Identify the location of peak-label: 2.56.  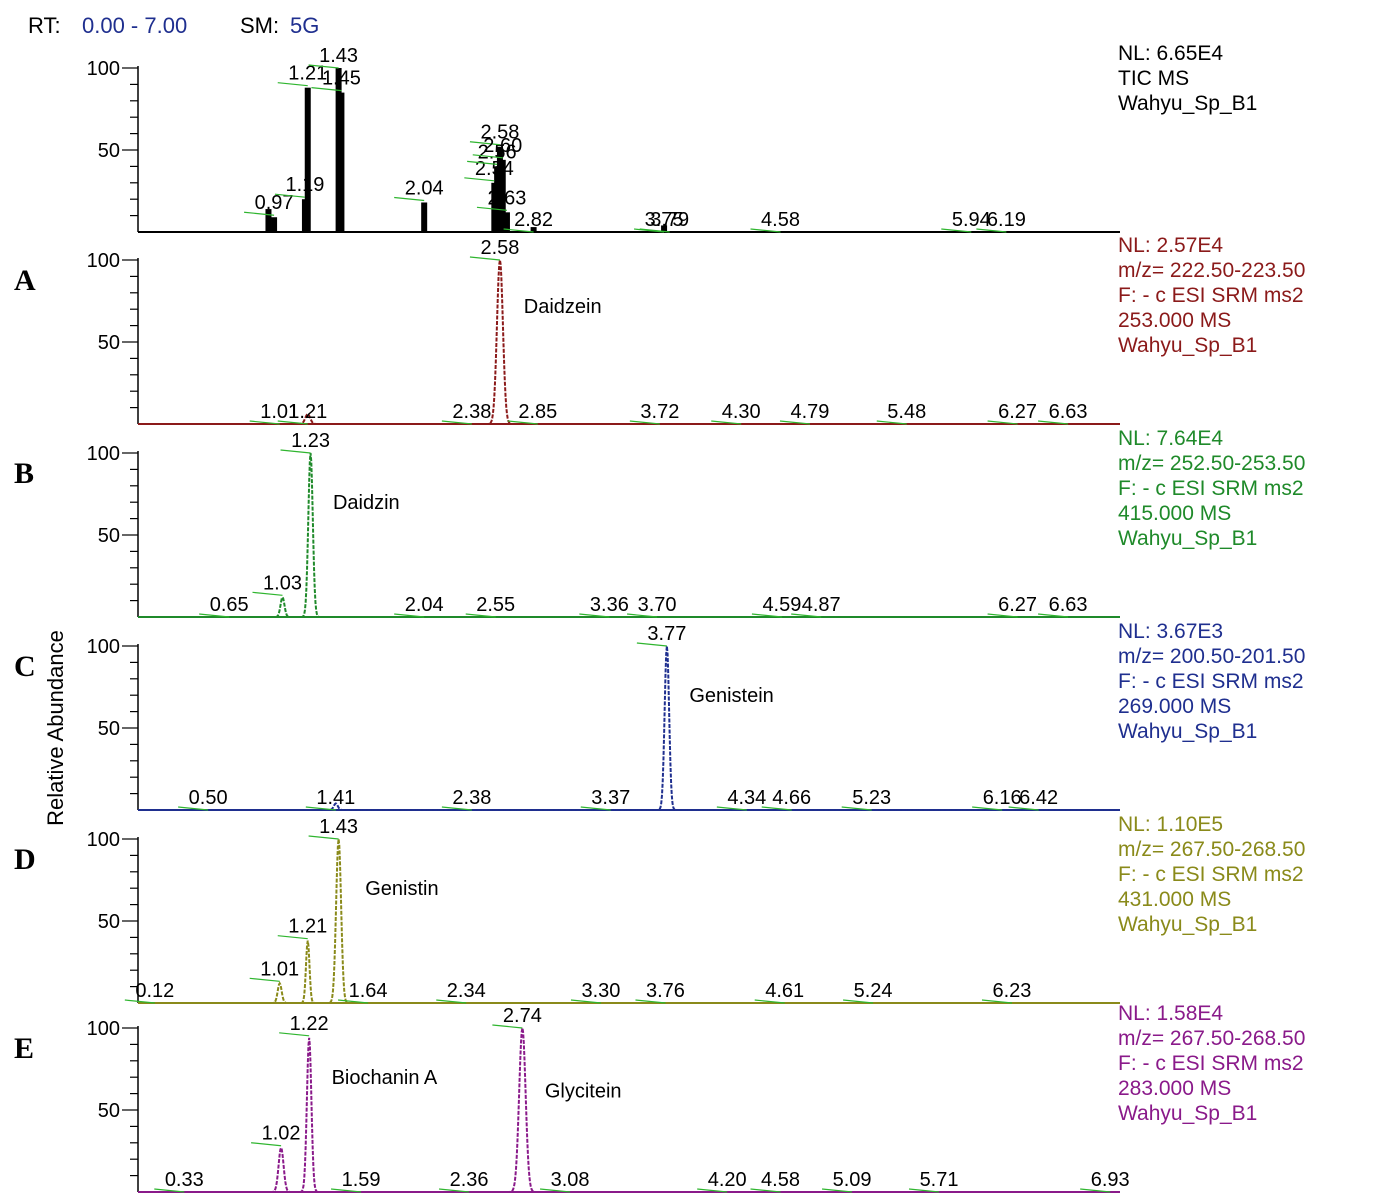
(497, 152).